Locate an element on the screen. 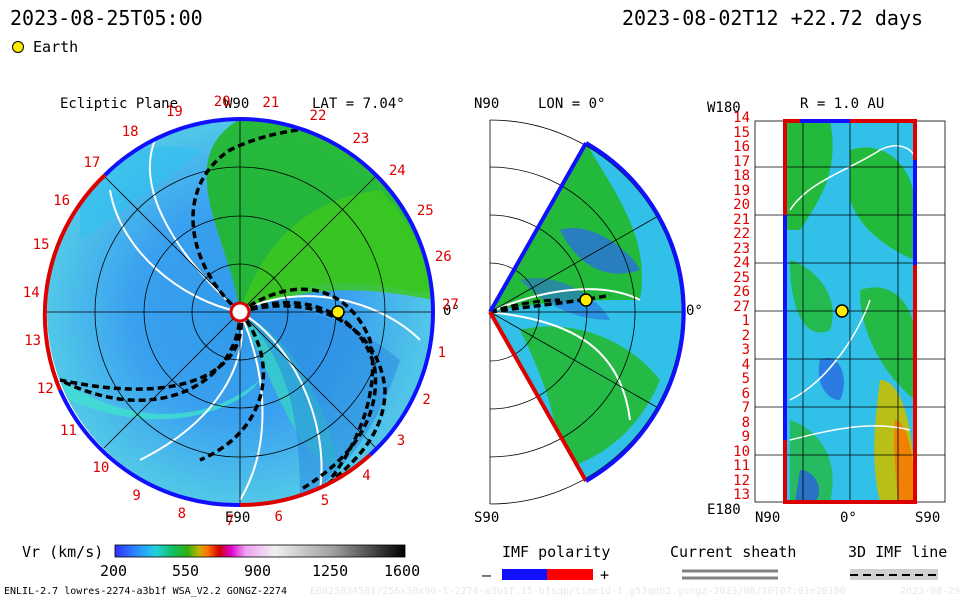 The image size is (960, 600). carrington-tick-label: 18 is located at coordinates (130, 132).